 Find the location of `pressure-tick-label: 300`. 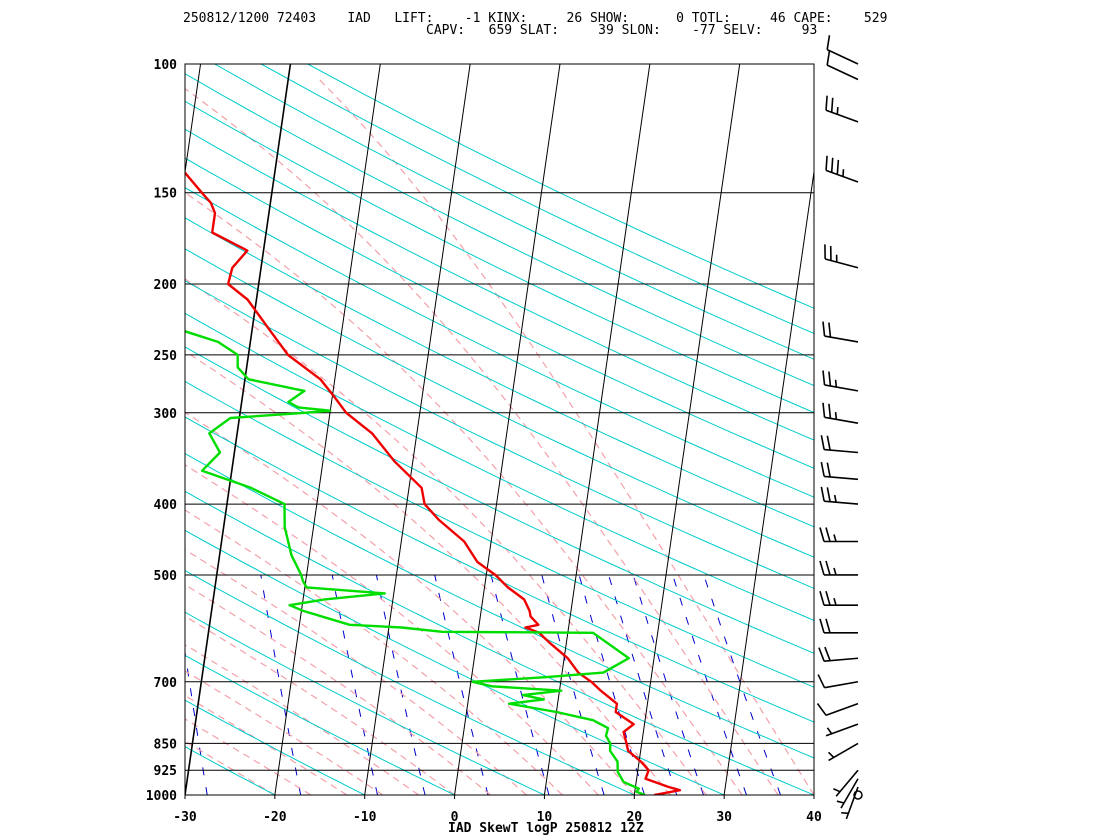

pressure-tick-label: 300 is located at coordinates (166, 414).